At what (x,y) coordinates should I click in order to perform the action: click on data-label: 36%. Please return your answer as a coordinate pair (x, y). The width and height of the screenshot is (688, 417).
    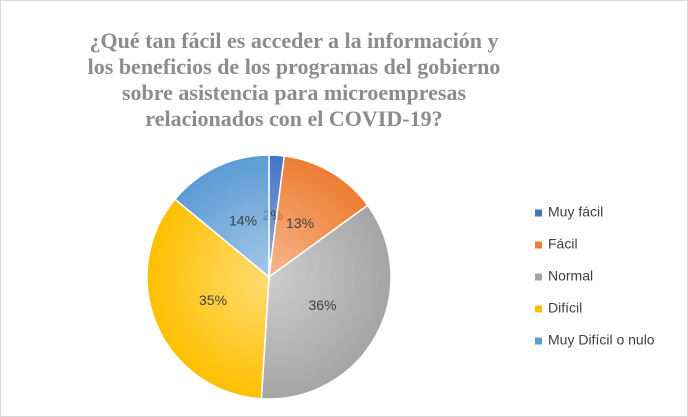
    Looking at the image, I should click on (322, 305).